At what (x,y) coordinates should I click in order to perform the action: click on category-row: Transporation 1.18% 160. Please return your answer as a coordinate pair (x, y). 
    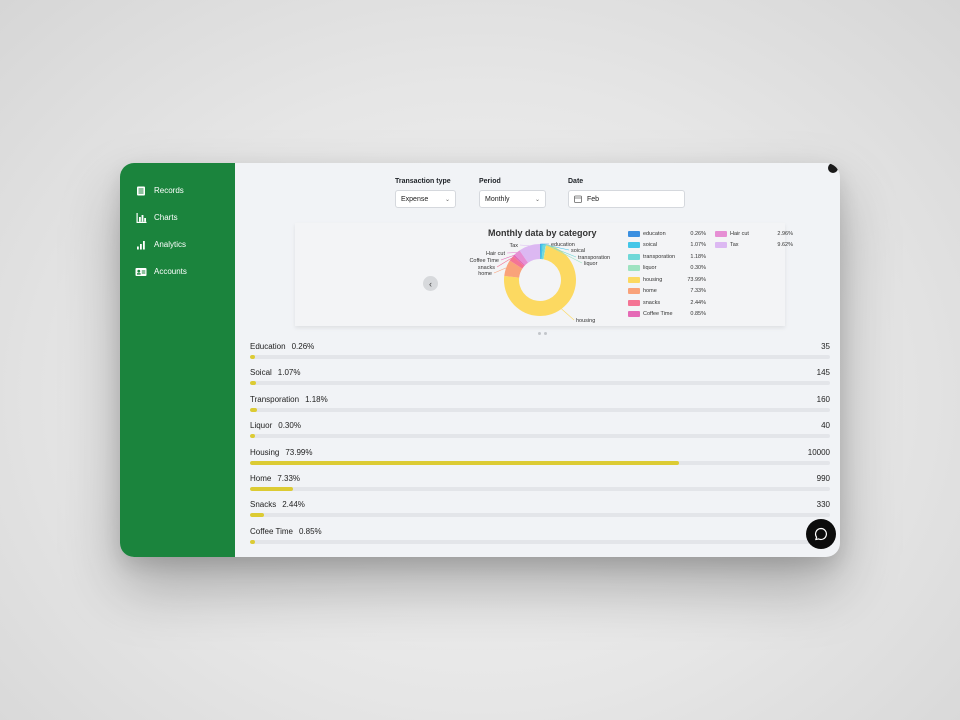
    Looking at the image, I should click on (540, 407).